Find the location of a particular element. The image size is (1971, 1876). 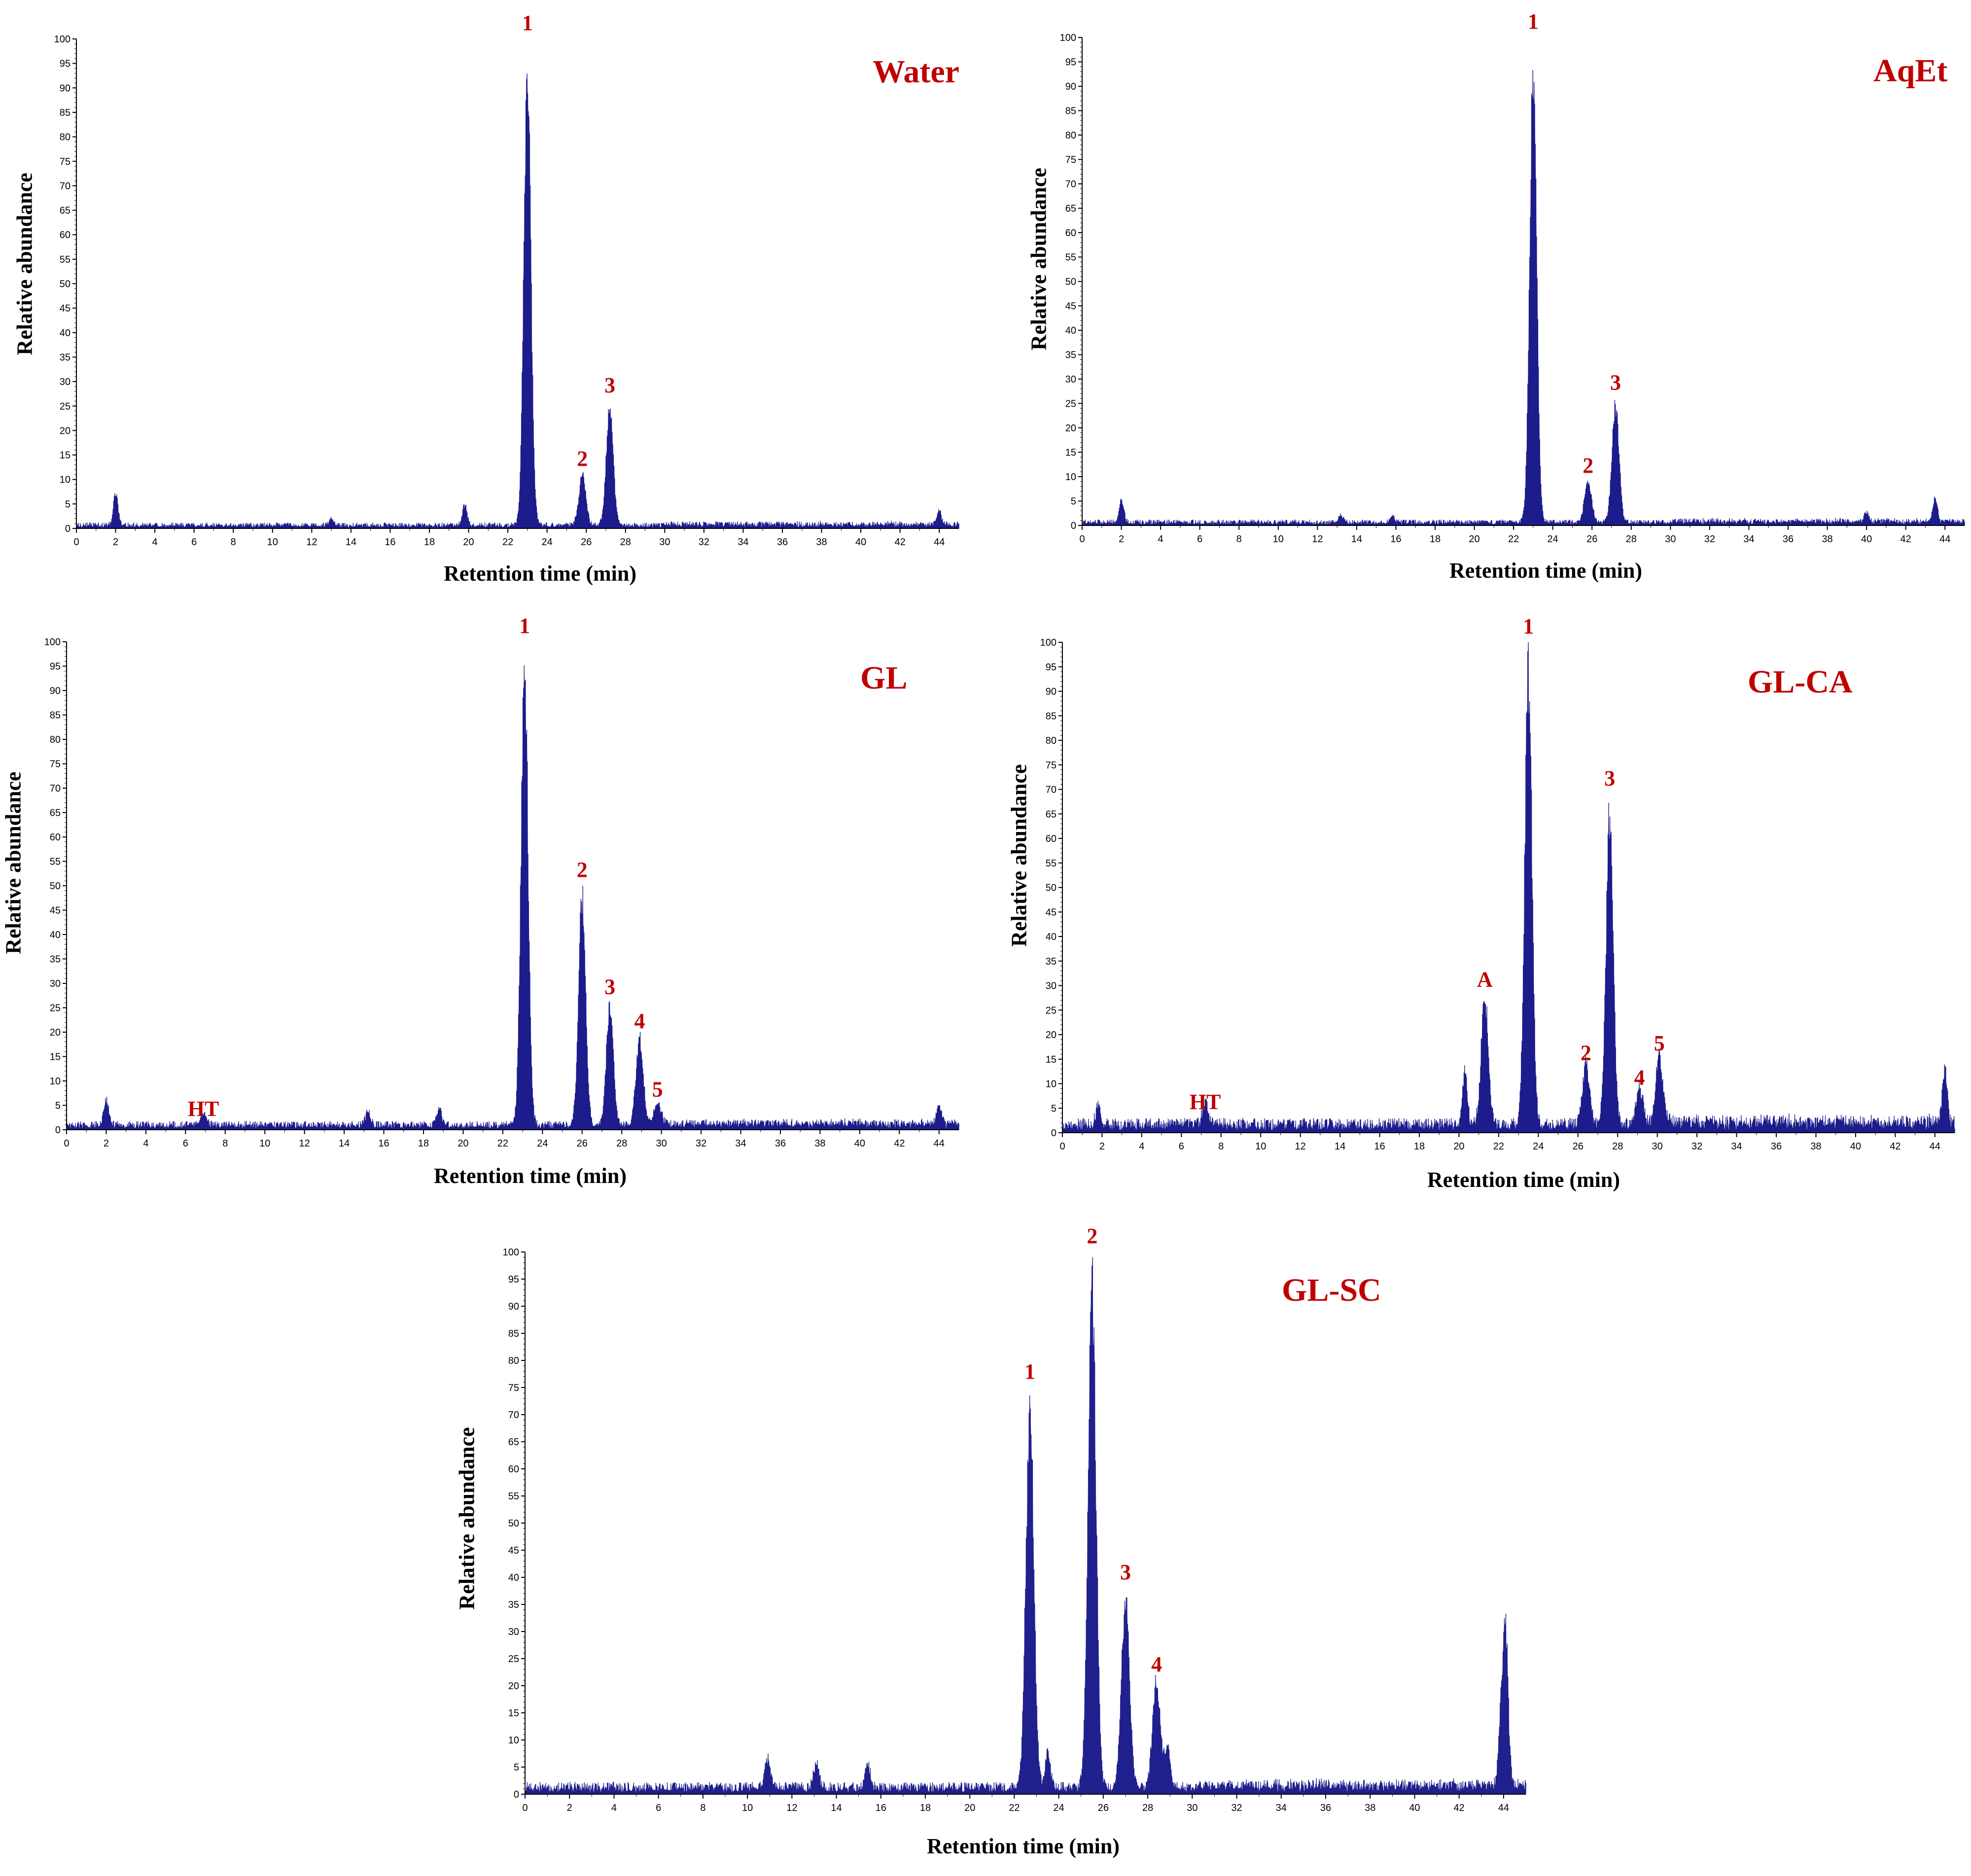

x-tick-label: 28 is located at coordinates (1617, 1146).